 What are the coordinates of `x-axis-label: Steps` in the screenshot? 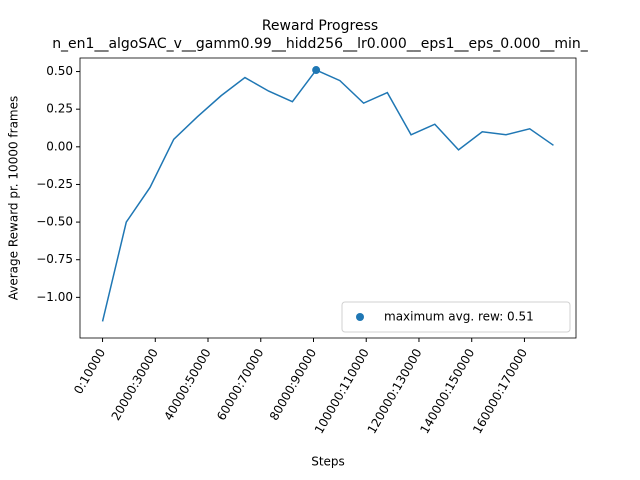 It's located at (328, 462).